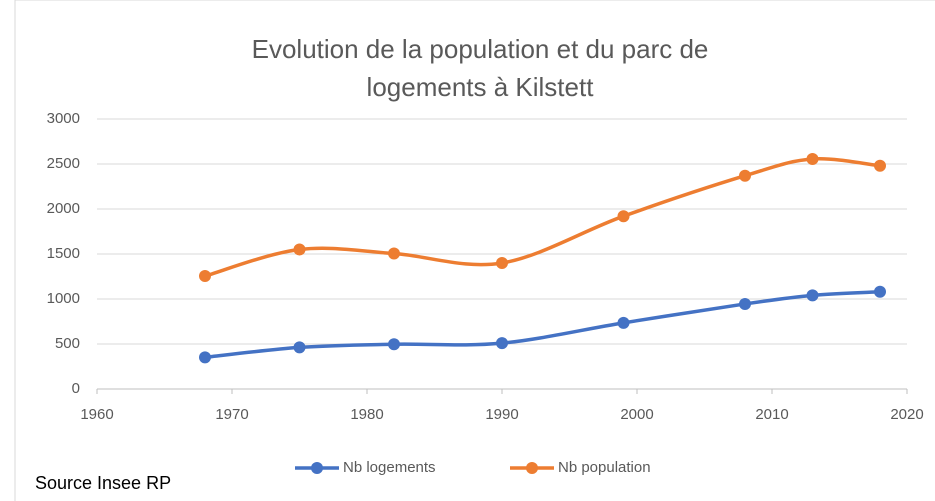 This screenshot has width=935, height=501. Describe the element at coordinates (63, 163) in the screenshot. I see `y-tick-label: 2500` at that location.